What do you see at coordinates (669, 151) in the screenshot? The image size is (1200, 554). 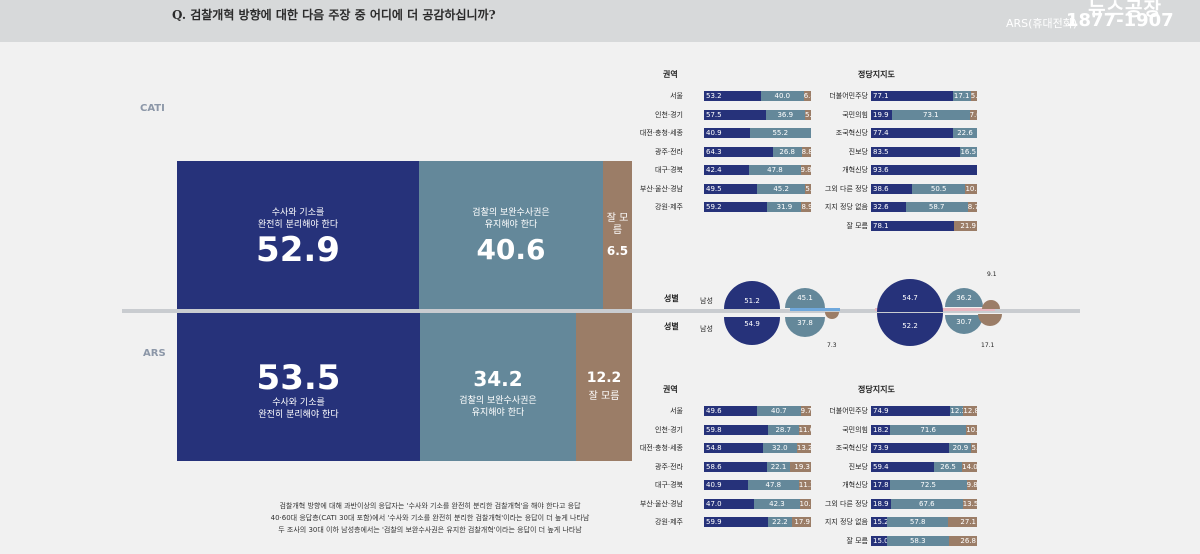 I see `cati-region-row-label: 광주·전라` at bounding box center [669, 151].